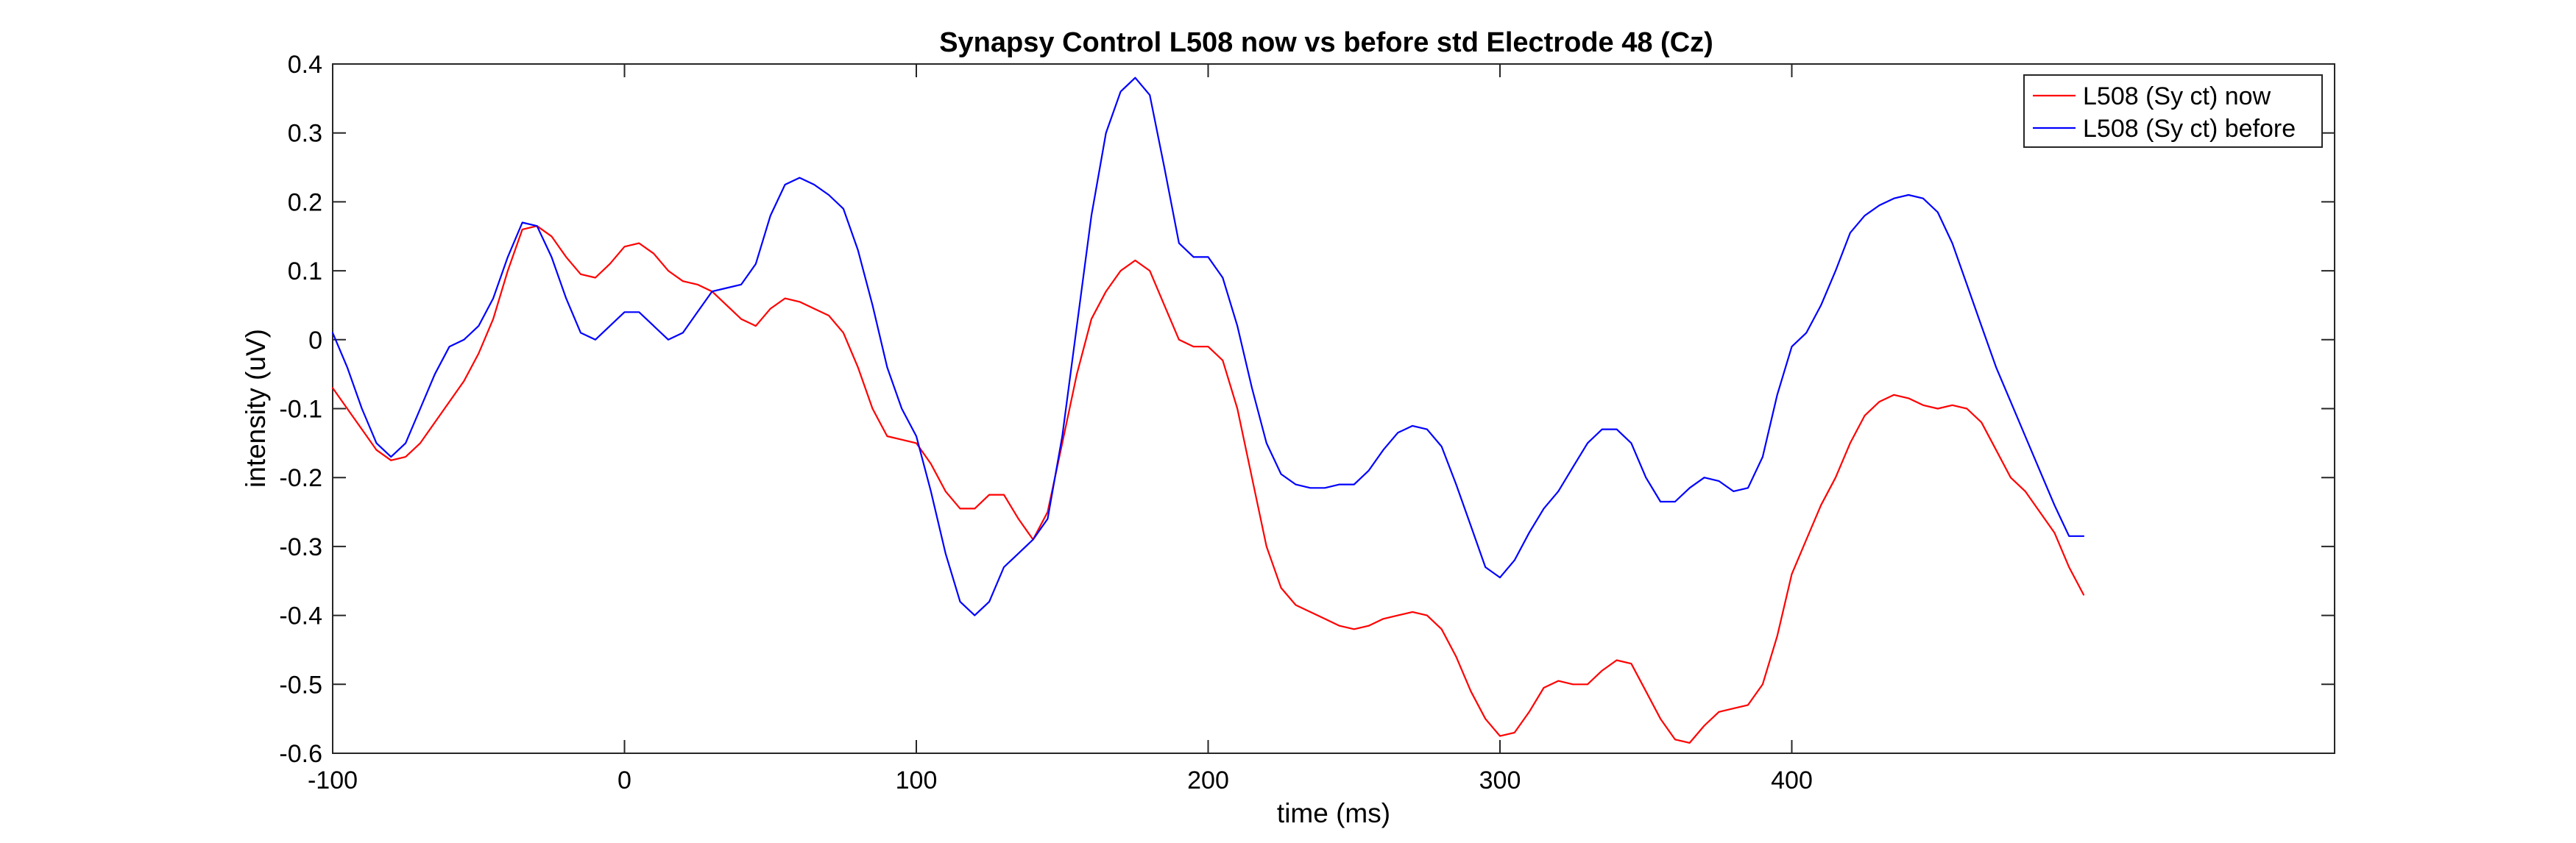 This screenshot has width=2576, height=843. I want to click on x-tick-label: 400, so click(1792, 780).